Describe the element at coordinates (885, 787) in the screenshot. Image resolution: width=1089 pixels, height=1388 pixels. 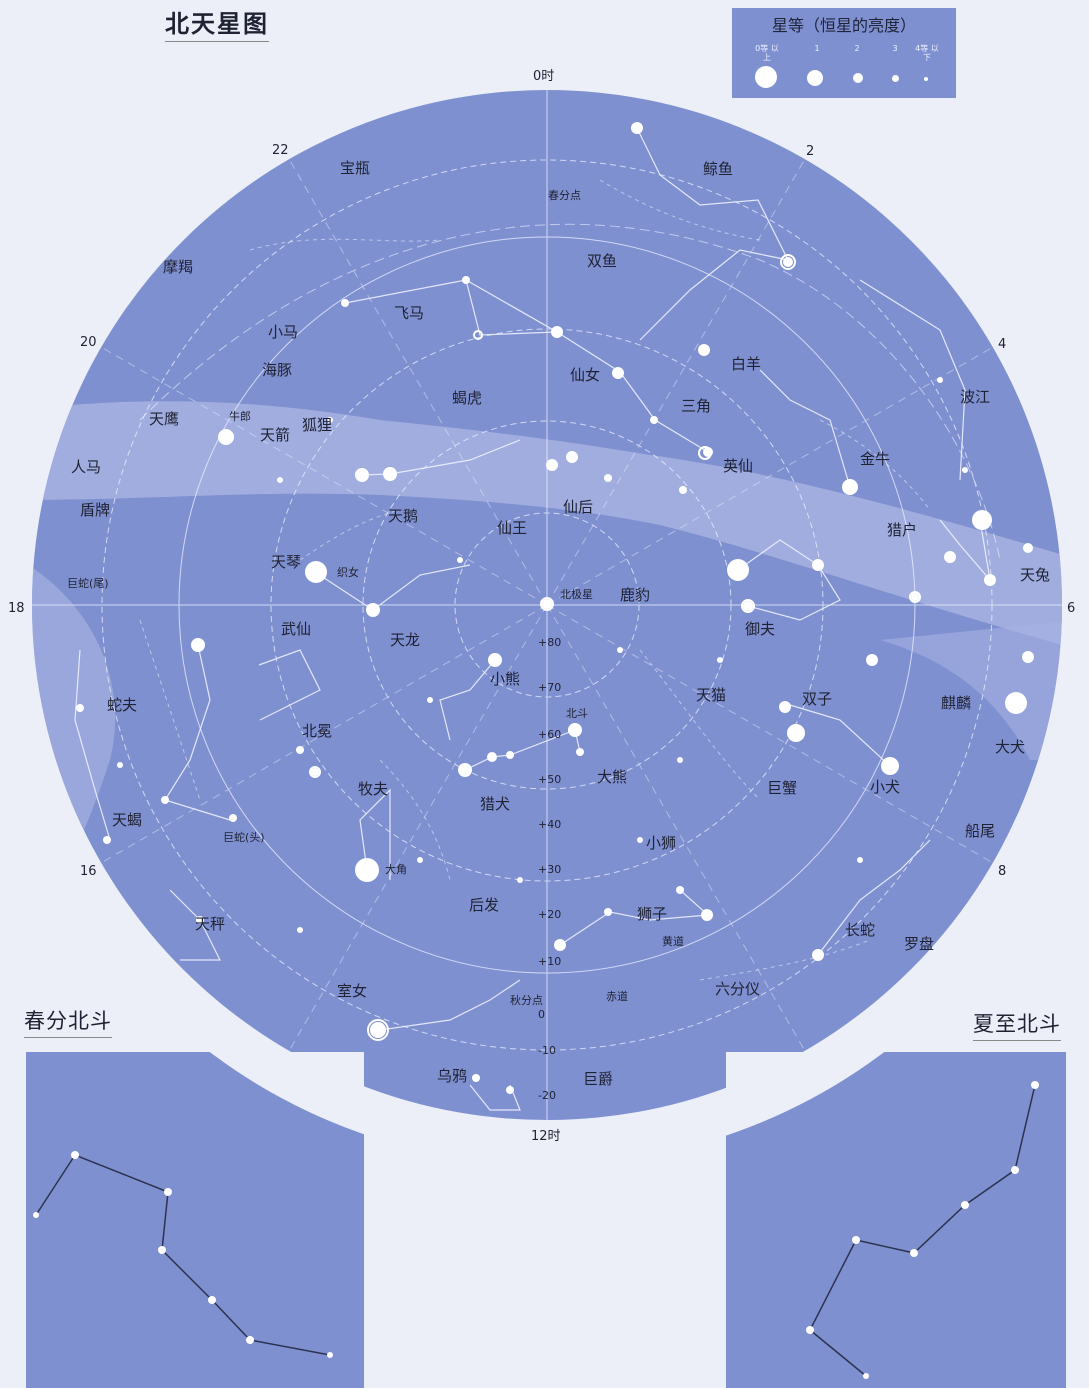
I see `constellation-label: 小犬` at that location.